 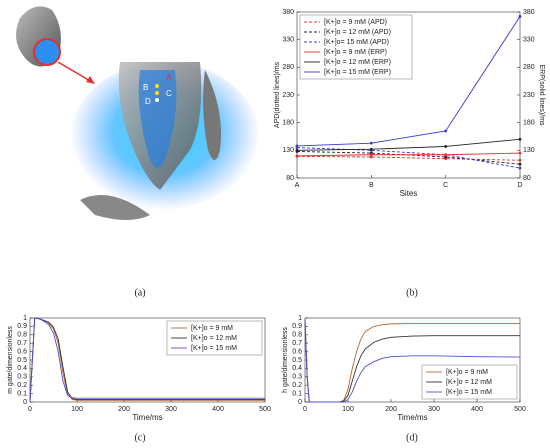 I want to click on legend-label: [K+]o= 15 mM (APD), so click(x=356, y=42).